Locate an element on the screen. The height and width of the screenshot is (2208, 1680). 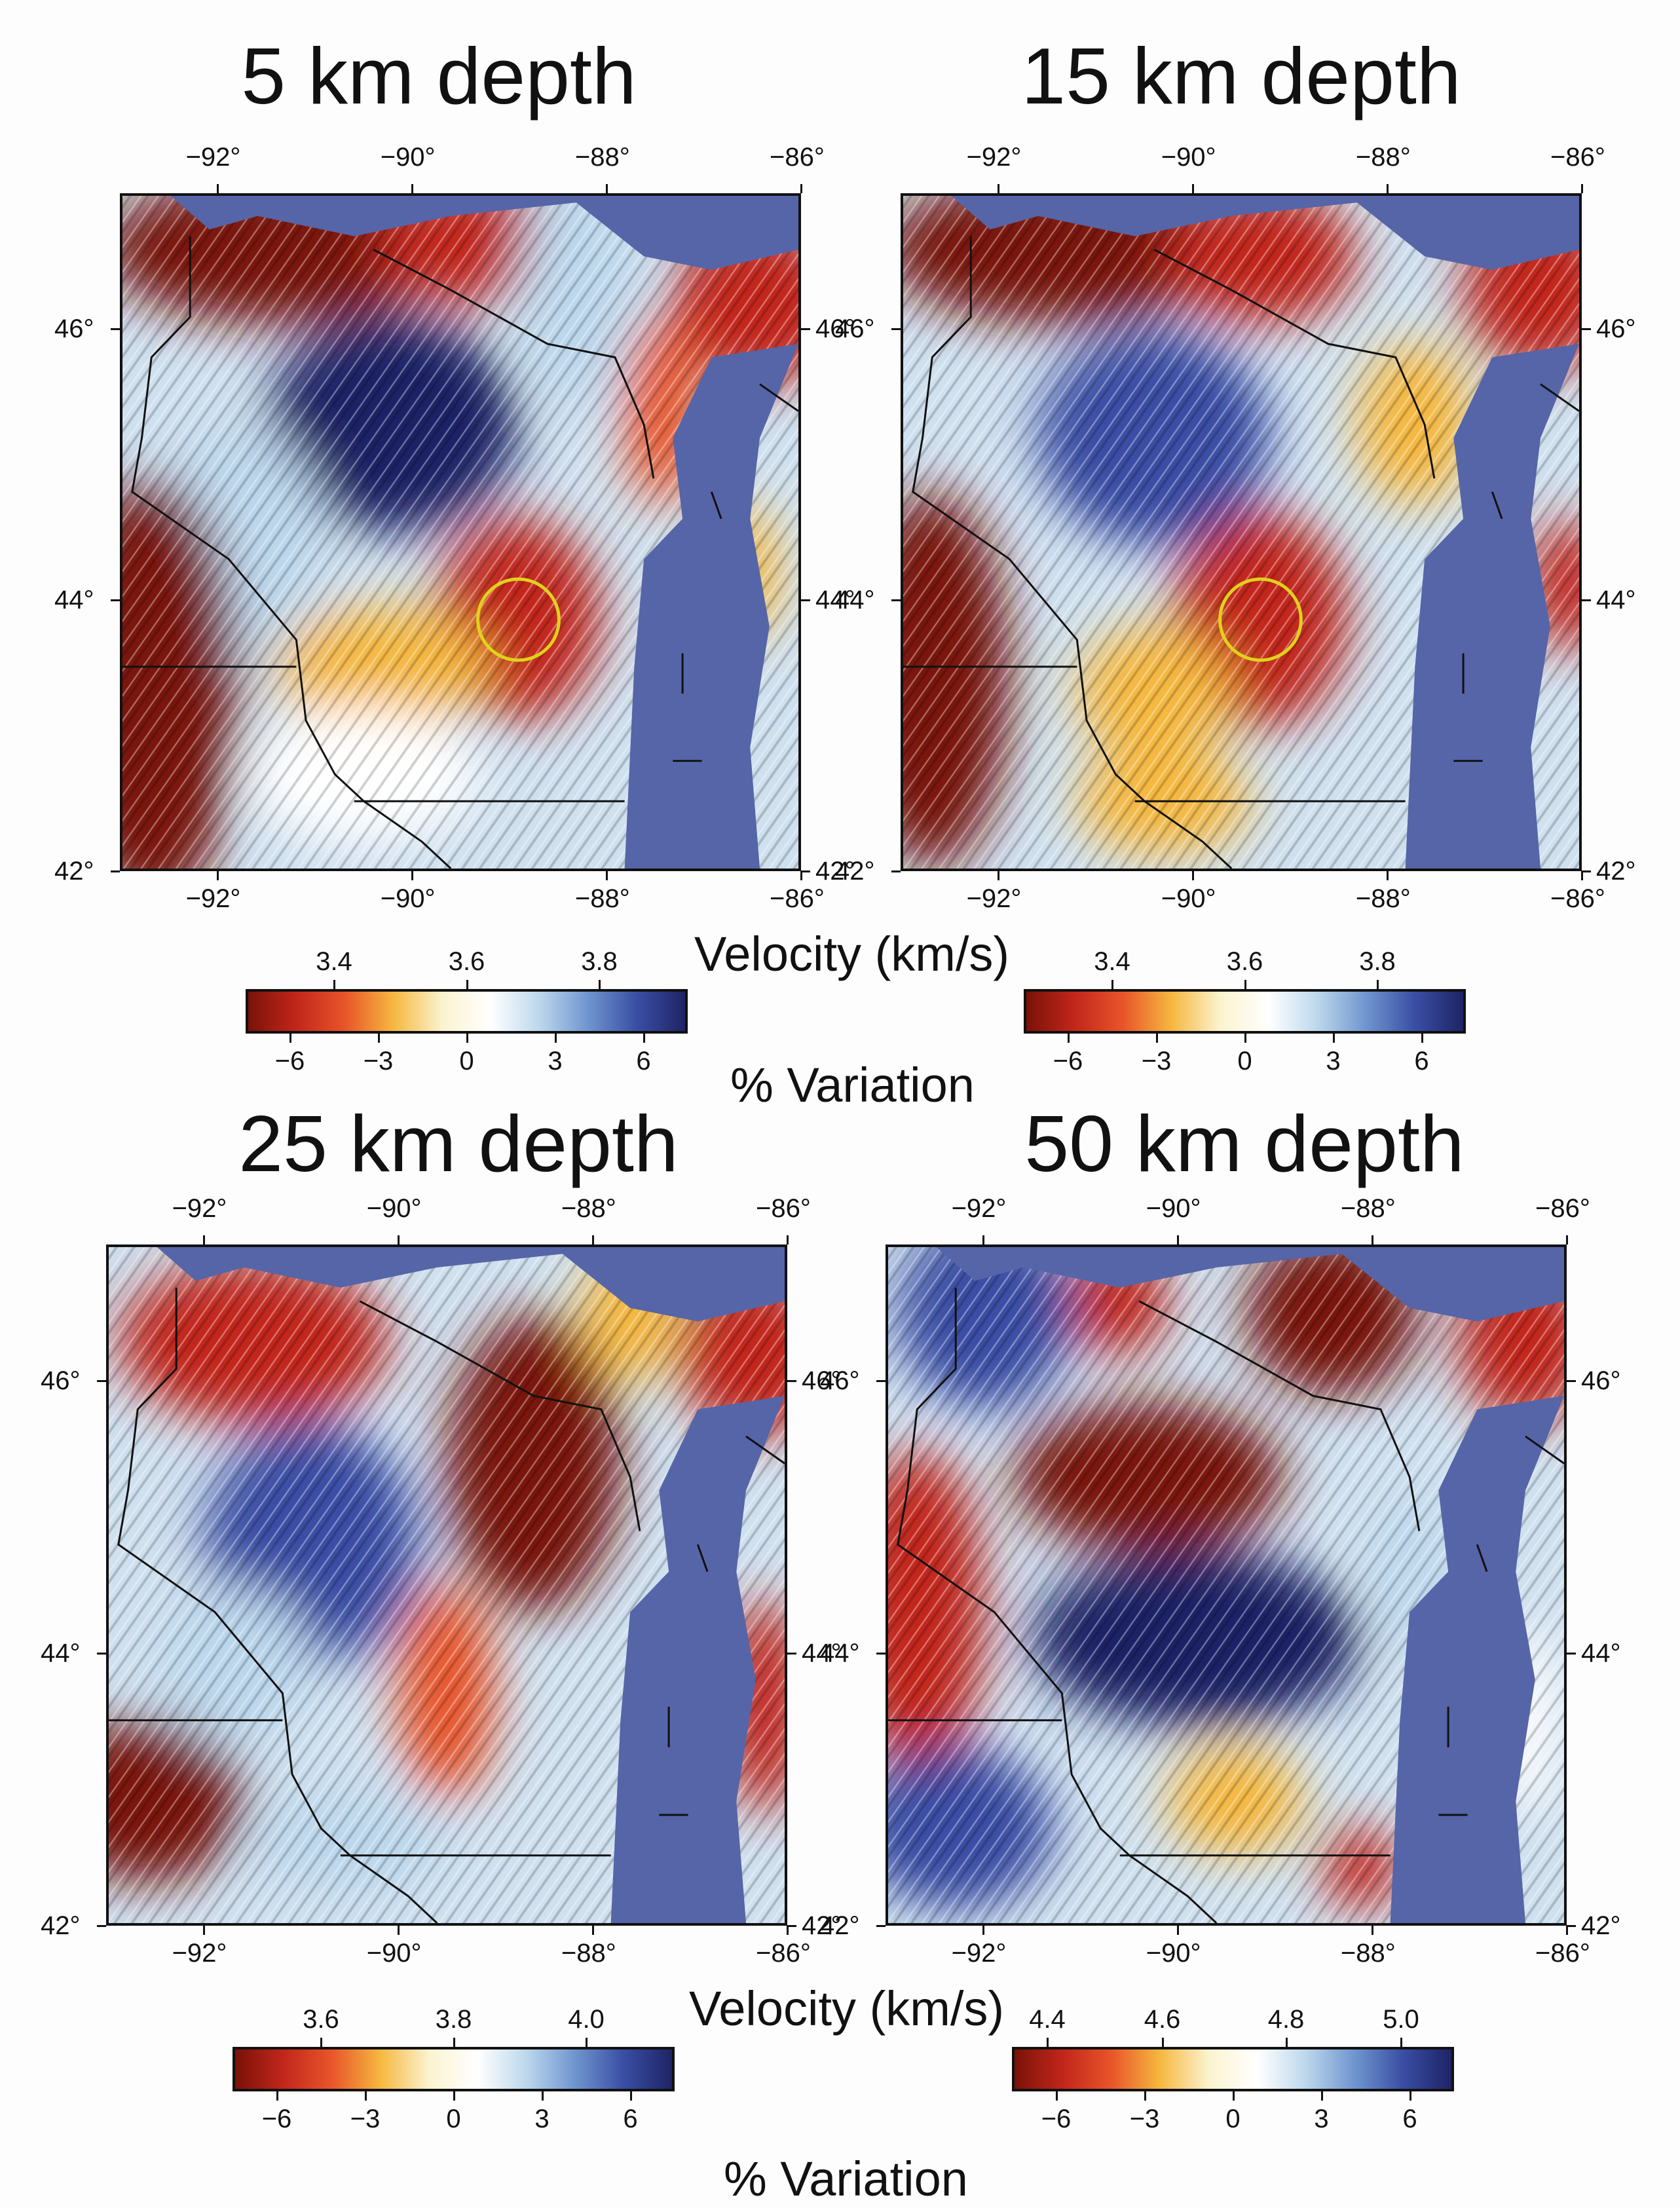
map-25km is located at coordinates (447, 1585).